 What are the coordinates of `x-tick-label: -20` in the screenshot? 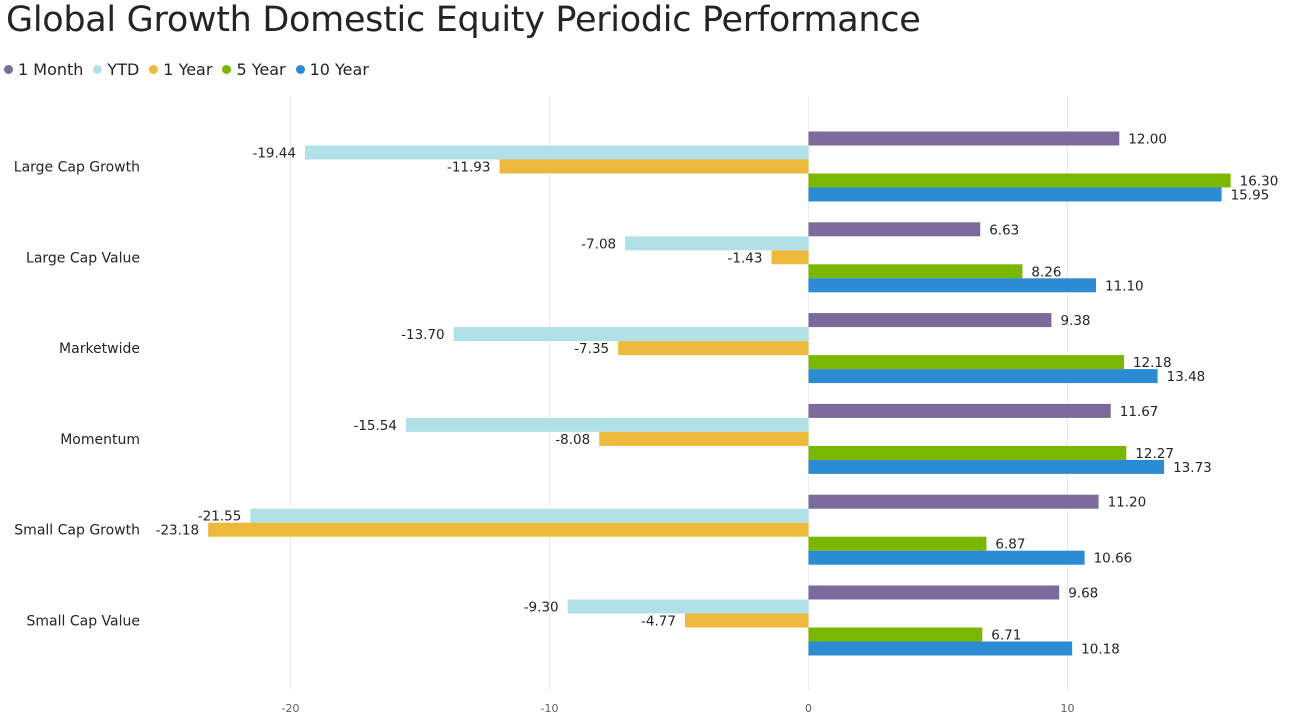 It's located at (291, 708).